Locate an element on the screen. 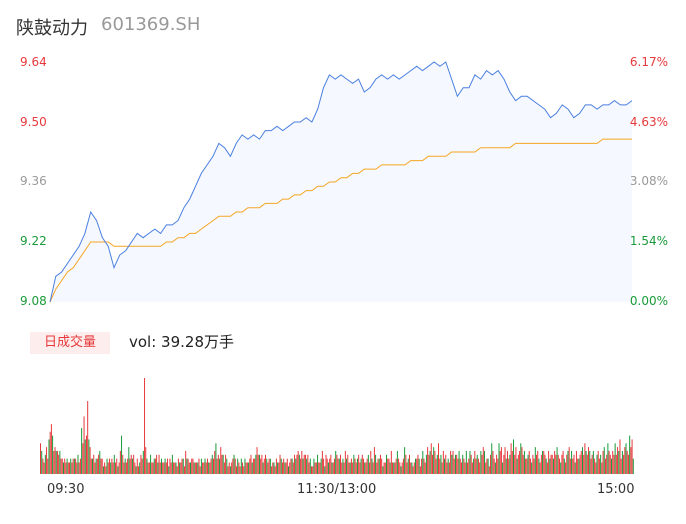  y-tick-left: 9.36 is located at coordinates (33, 181).